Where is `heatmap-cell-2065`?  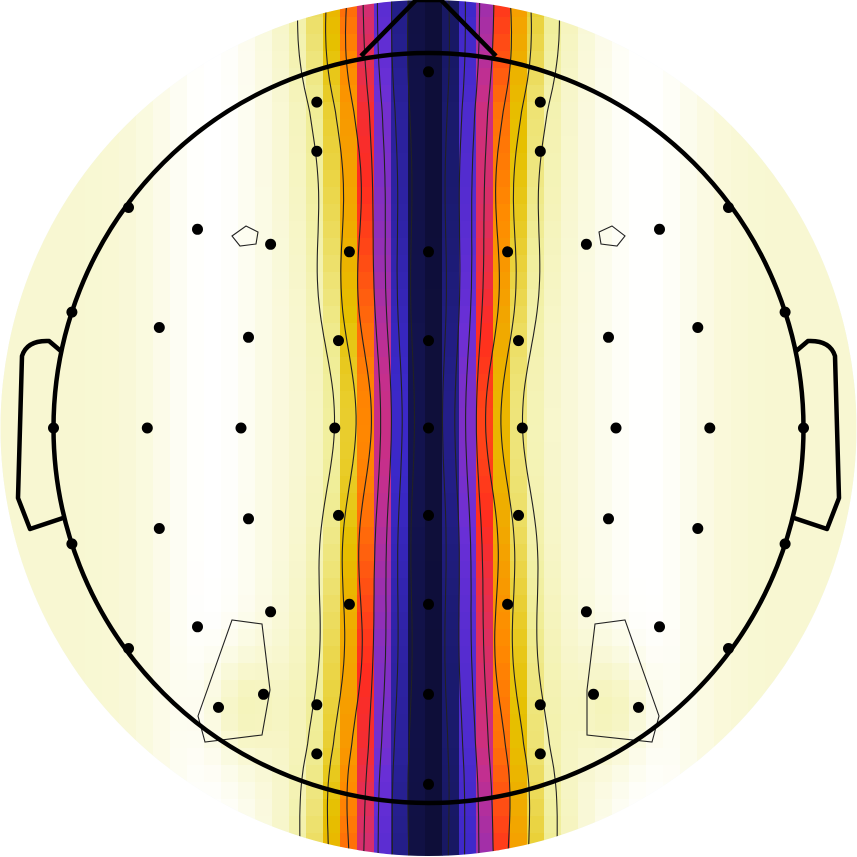 heatmap-cell-2065 is located at coordinates (536, 808).